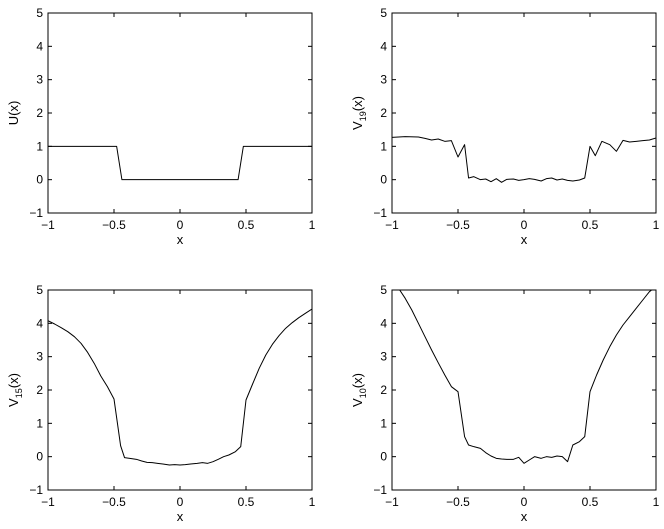  I want to click on y-axis-label: V10(x), so click(359, 390).